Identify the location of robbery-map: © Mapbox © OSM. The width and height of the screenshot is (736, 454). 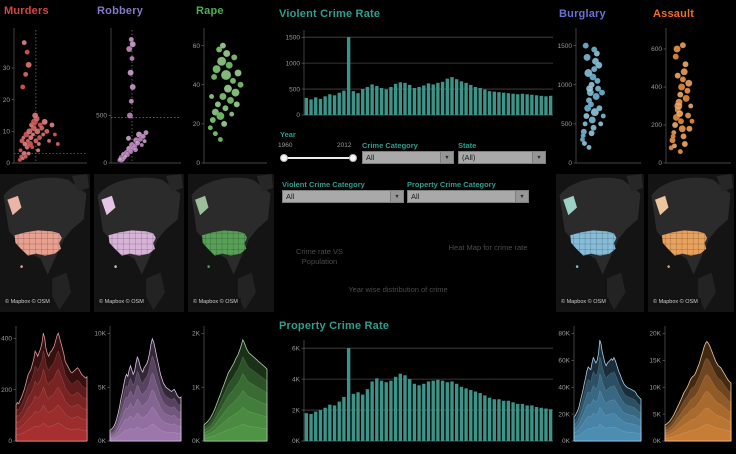
(139, 243).